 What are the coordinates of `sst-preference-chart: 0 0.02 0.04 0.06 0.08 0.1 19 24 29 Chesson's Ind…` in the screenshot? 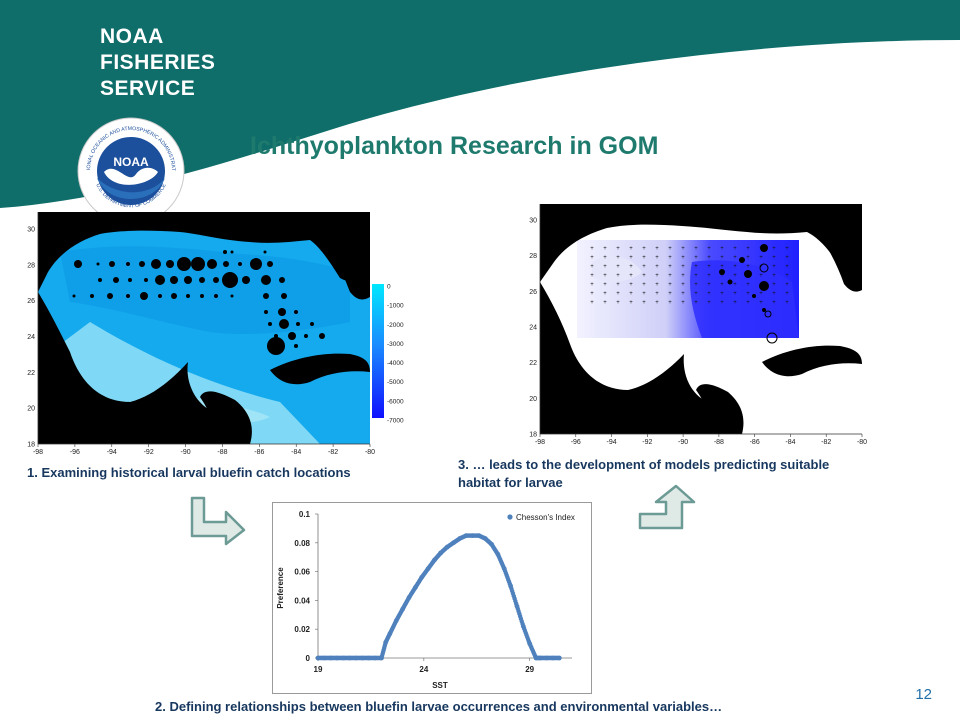 It's located at (432, 598).